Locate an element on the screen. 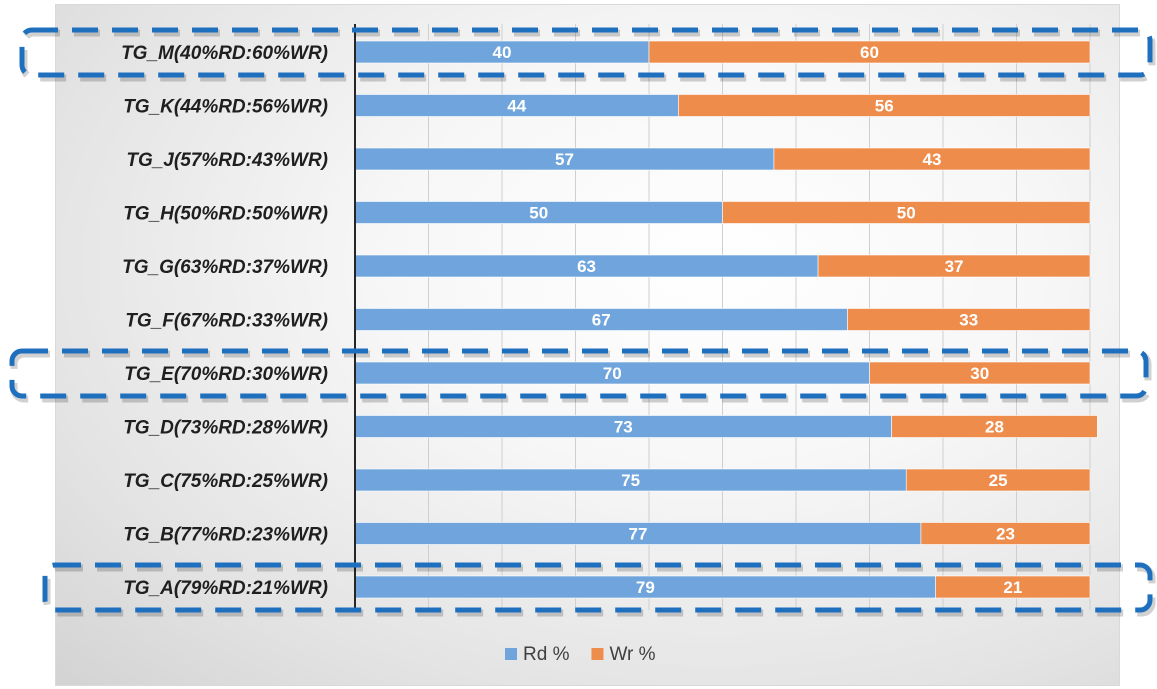 This screenshot has height=689, width=1157. category-label: TG_C(75%RD:25%WR) is located at coordinates (225, 481).